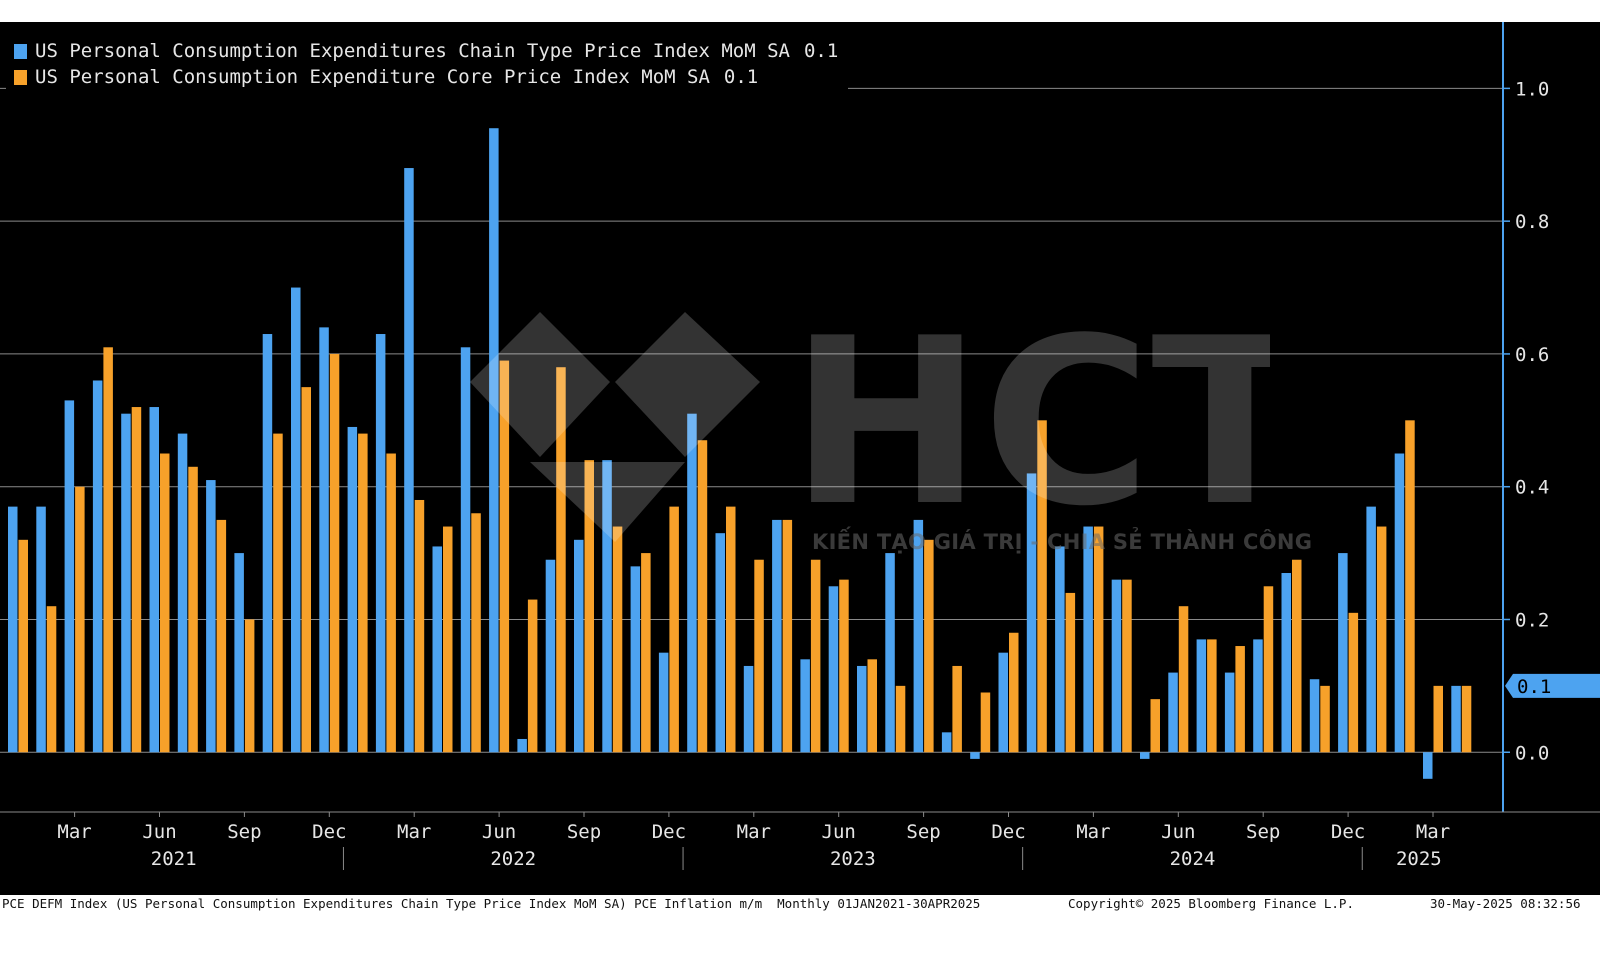 This screenshot has height=955, width=1600. What do you see at coordinates (821, 51) in the screenshot?
I see `legend-value-headline: 0.1` at bounding box center [821, 51].